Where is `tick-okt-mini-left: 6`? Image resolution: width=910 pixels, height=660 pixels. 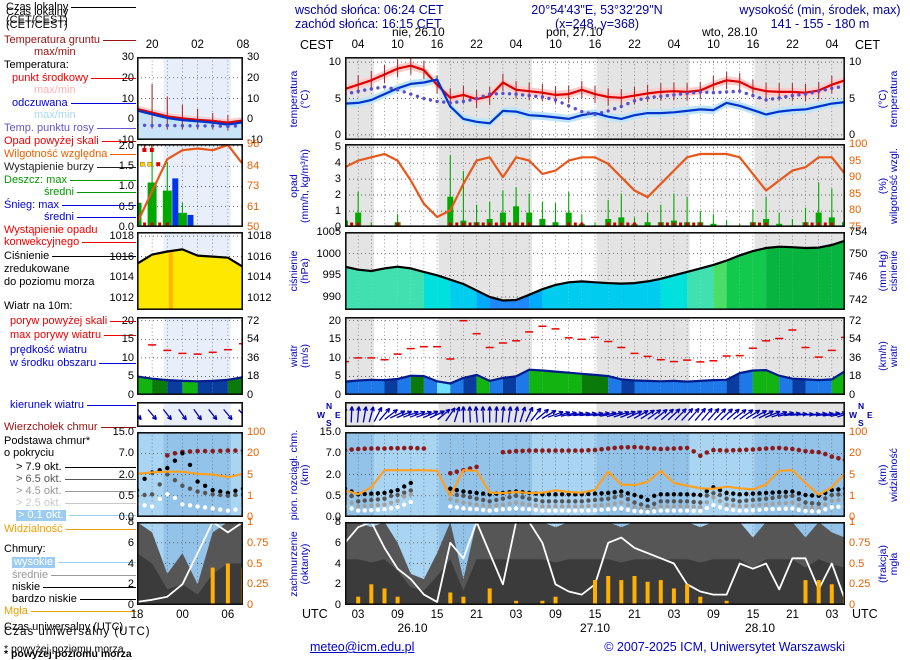
tick-okt-mini-left: 6 is located at coordinates (130, 542).